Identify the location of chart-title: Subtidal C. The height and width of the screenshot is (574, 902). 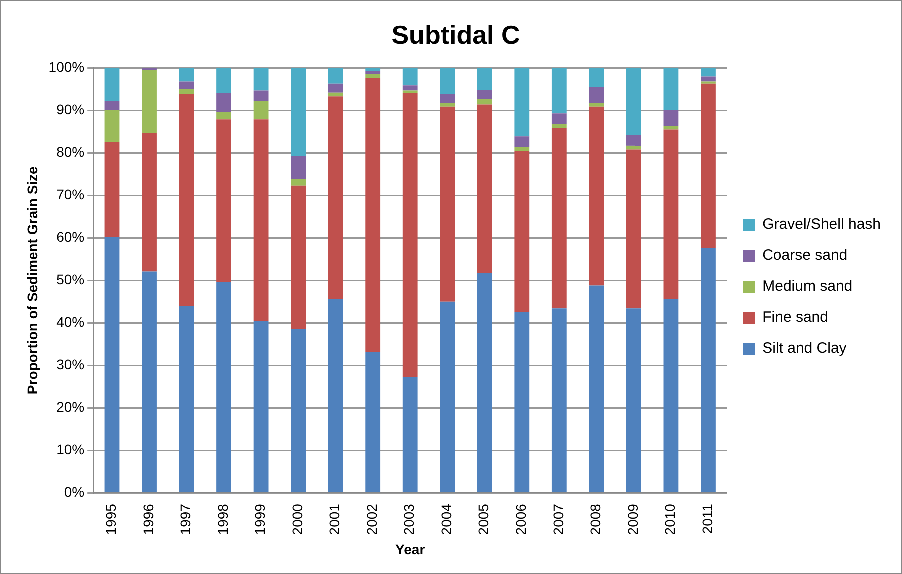
(456, 35).